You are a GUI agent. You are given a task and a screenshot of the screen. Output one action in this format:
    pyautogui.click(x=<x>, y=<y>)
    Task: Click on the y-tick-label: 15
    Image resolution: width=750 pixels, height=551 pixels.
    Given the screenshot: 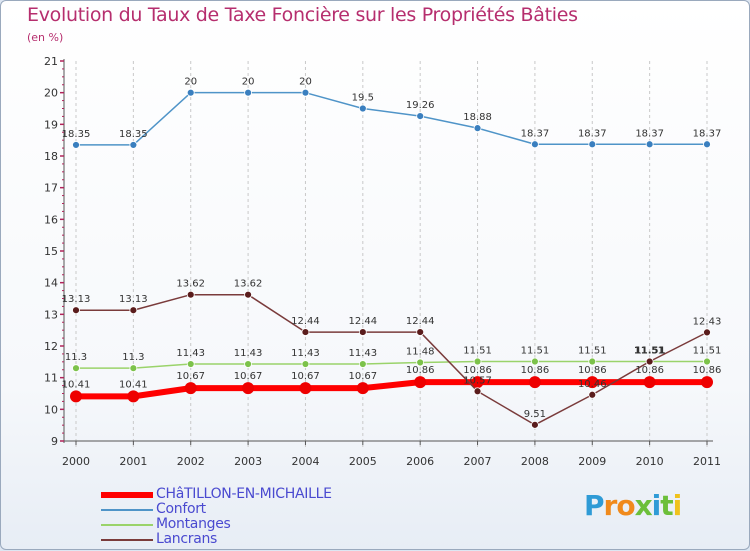 What is the action you would take?
    pyautogui.click(x=51, y=251)
    